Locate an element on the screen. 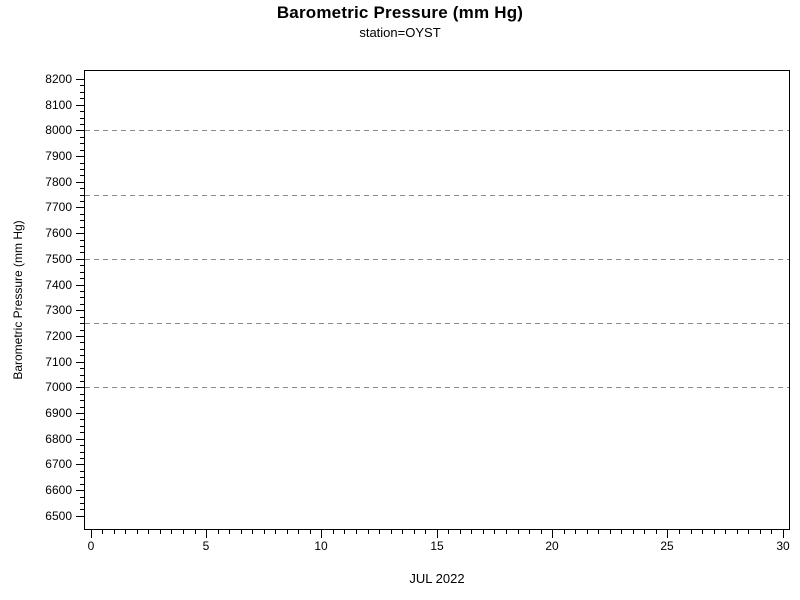 Image resolution: width=800 pixels, height=600 pixels. y-tick-label: 8000 is located at coordinates (58, 130).